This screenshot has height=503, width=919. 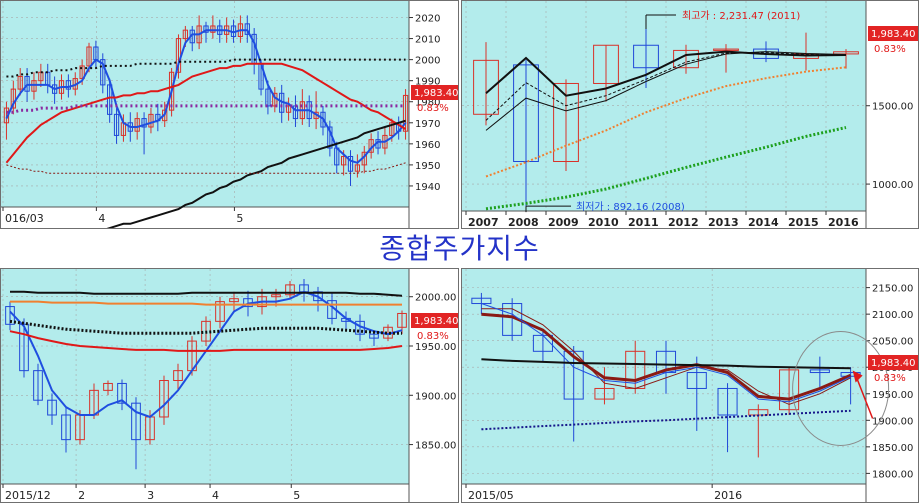 What do you see at coordinates (435, 446) in the screenshot?
I see `weekly-y-tick-label: 1850.00` at bounding box center [435, 446].